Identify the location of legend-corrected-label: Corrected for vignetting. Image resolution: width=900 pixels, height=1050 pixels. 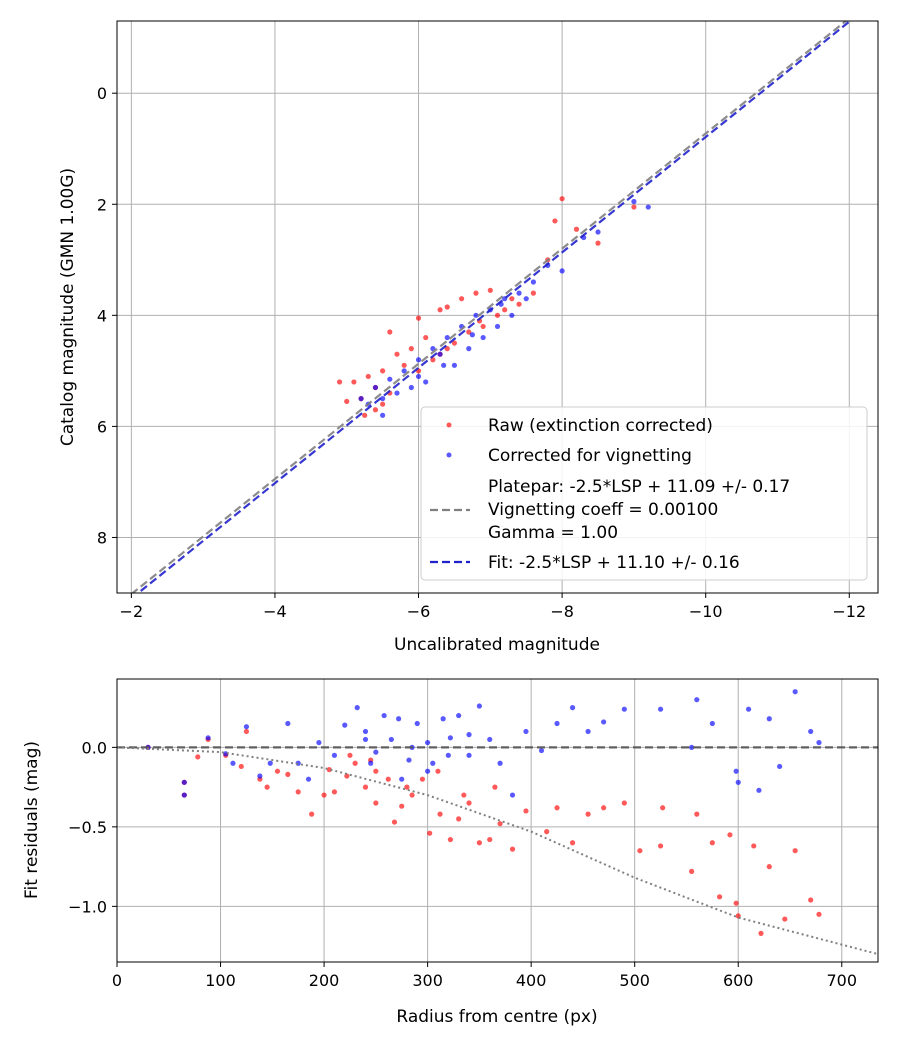
(590, 456).